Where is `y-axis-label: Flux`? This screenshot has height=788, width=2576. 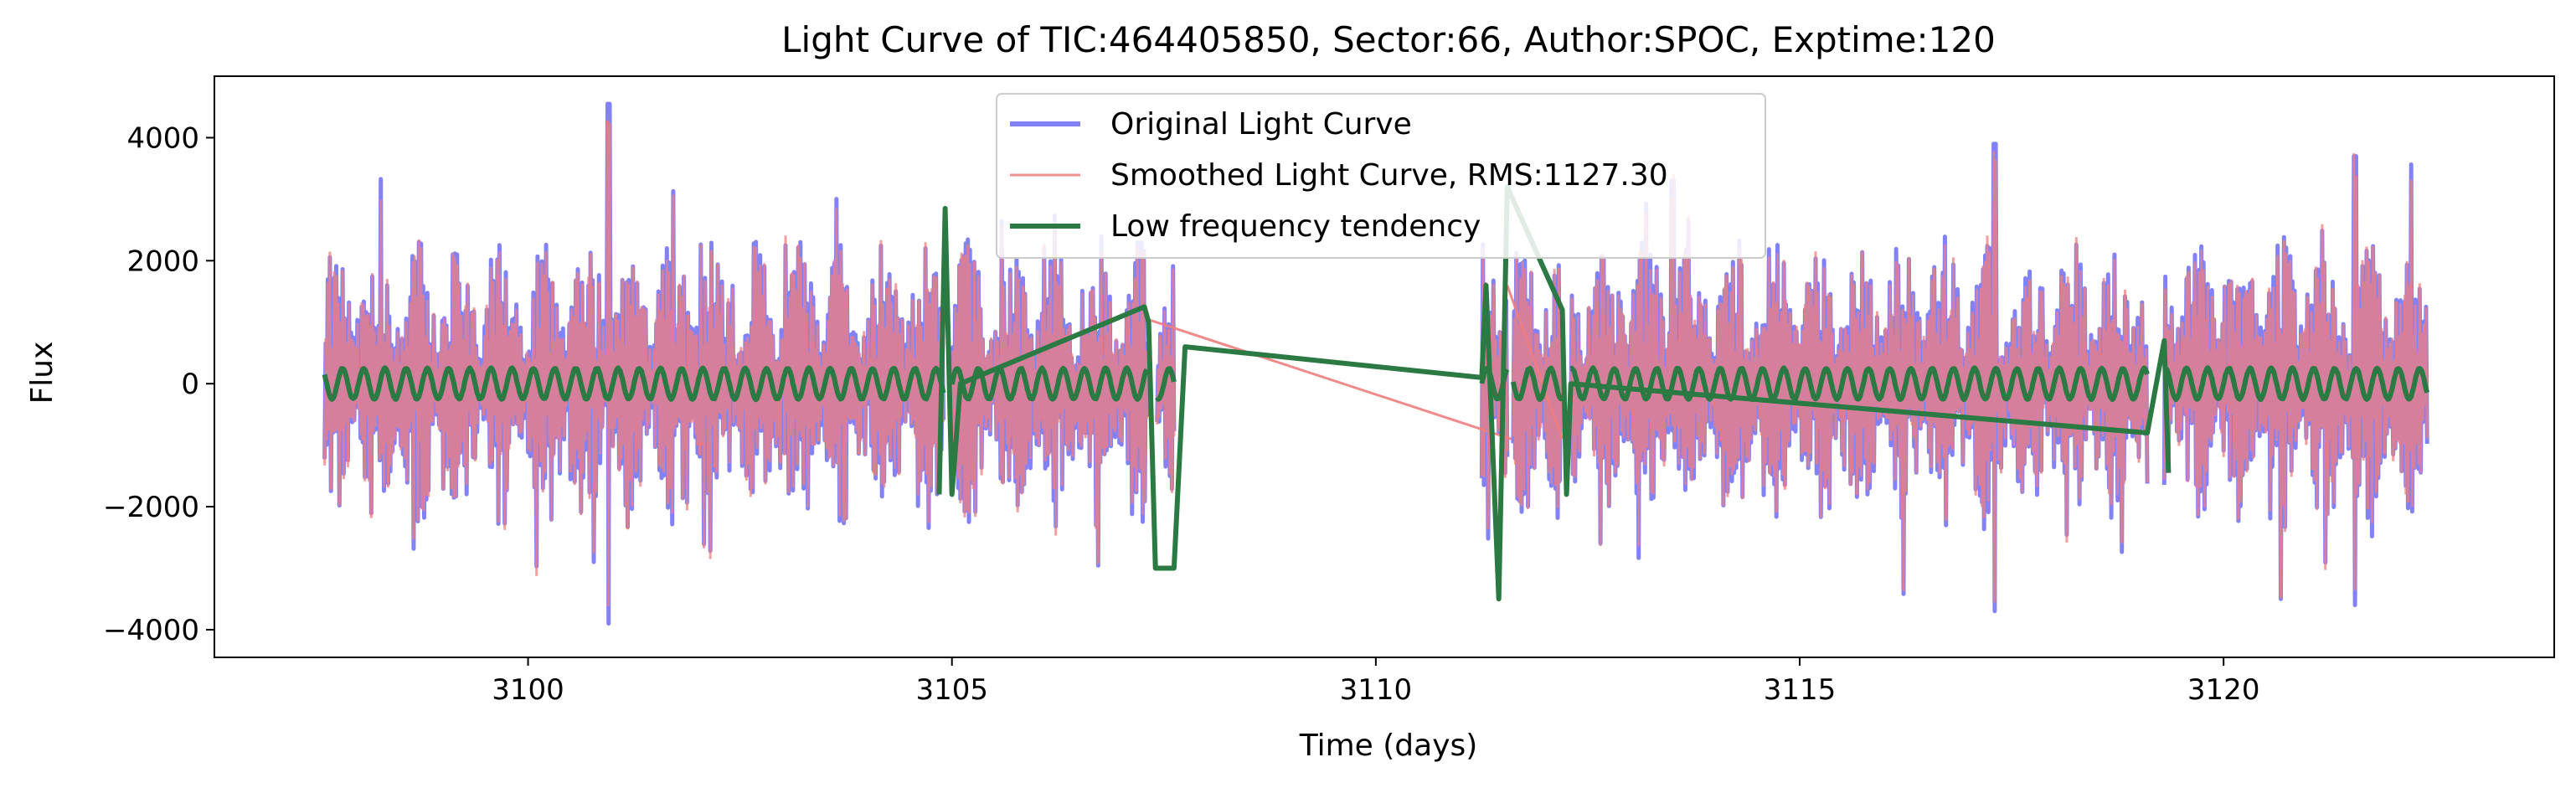 y-axis-label: Flux is located at coordinates (42, 373).